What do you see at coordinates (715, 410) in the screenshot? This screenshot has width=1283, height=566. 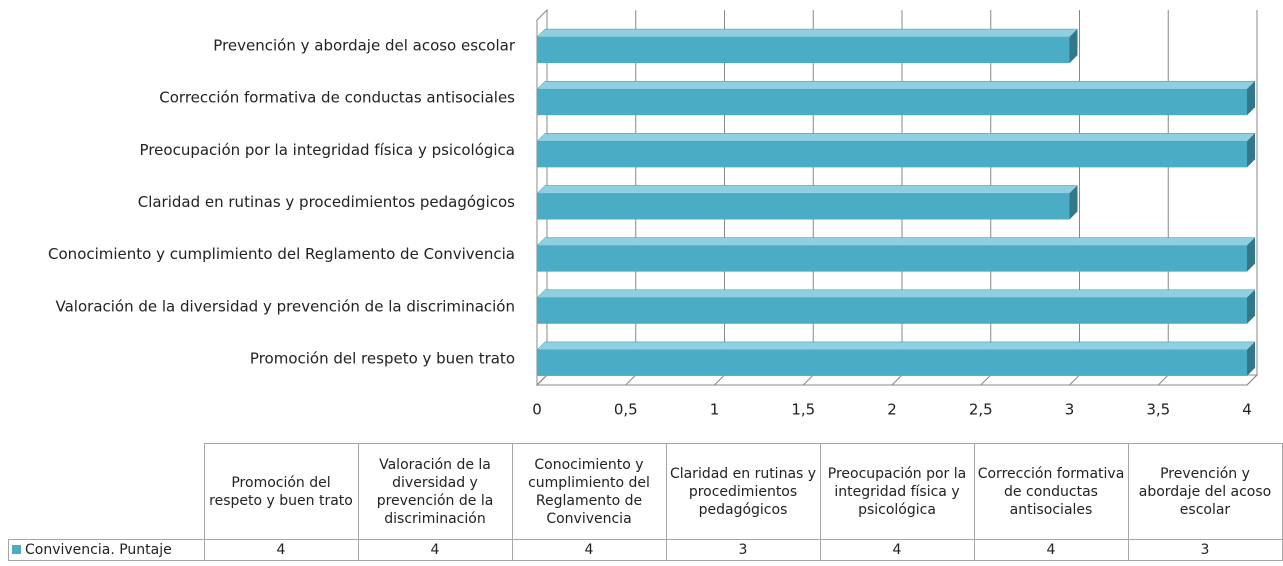 I see `x-tick-label: 1` at bounding box center [715, 410].